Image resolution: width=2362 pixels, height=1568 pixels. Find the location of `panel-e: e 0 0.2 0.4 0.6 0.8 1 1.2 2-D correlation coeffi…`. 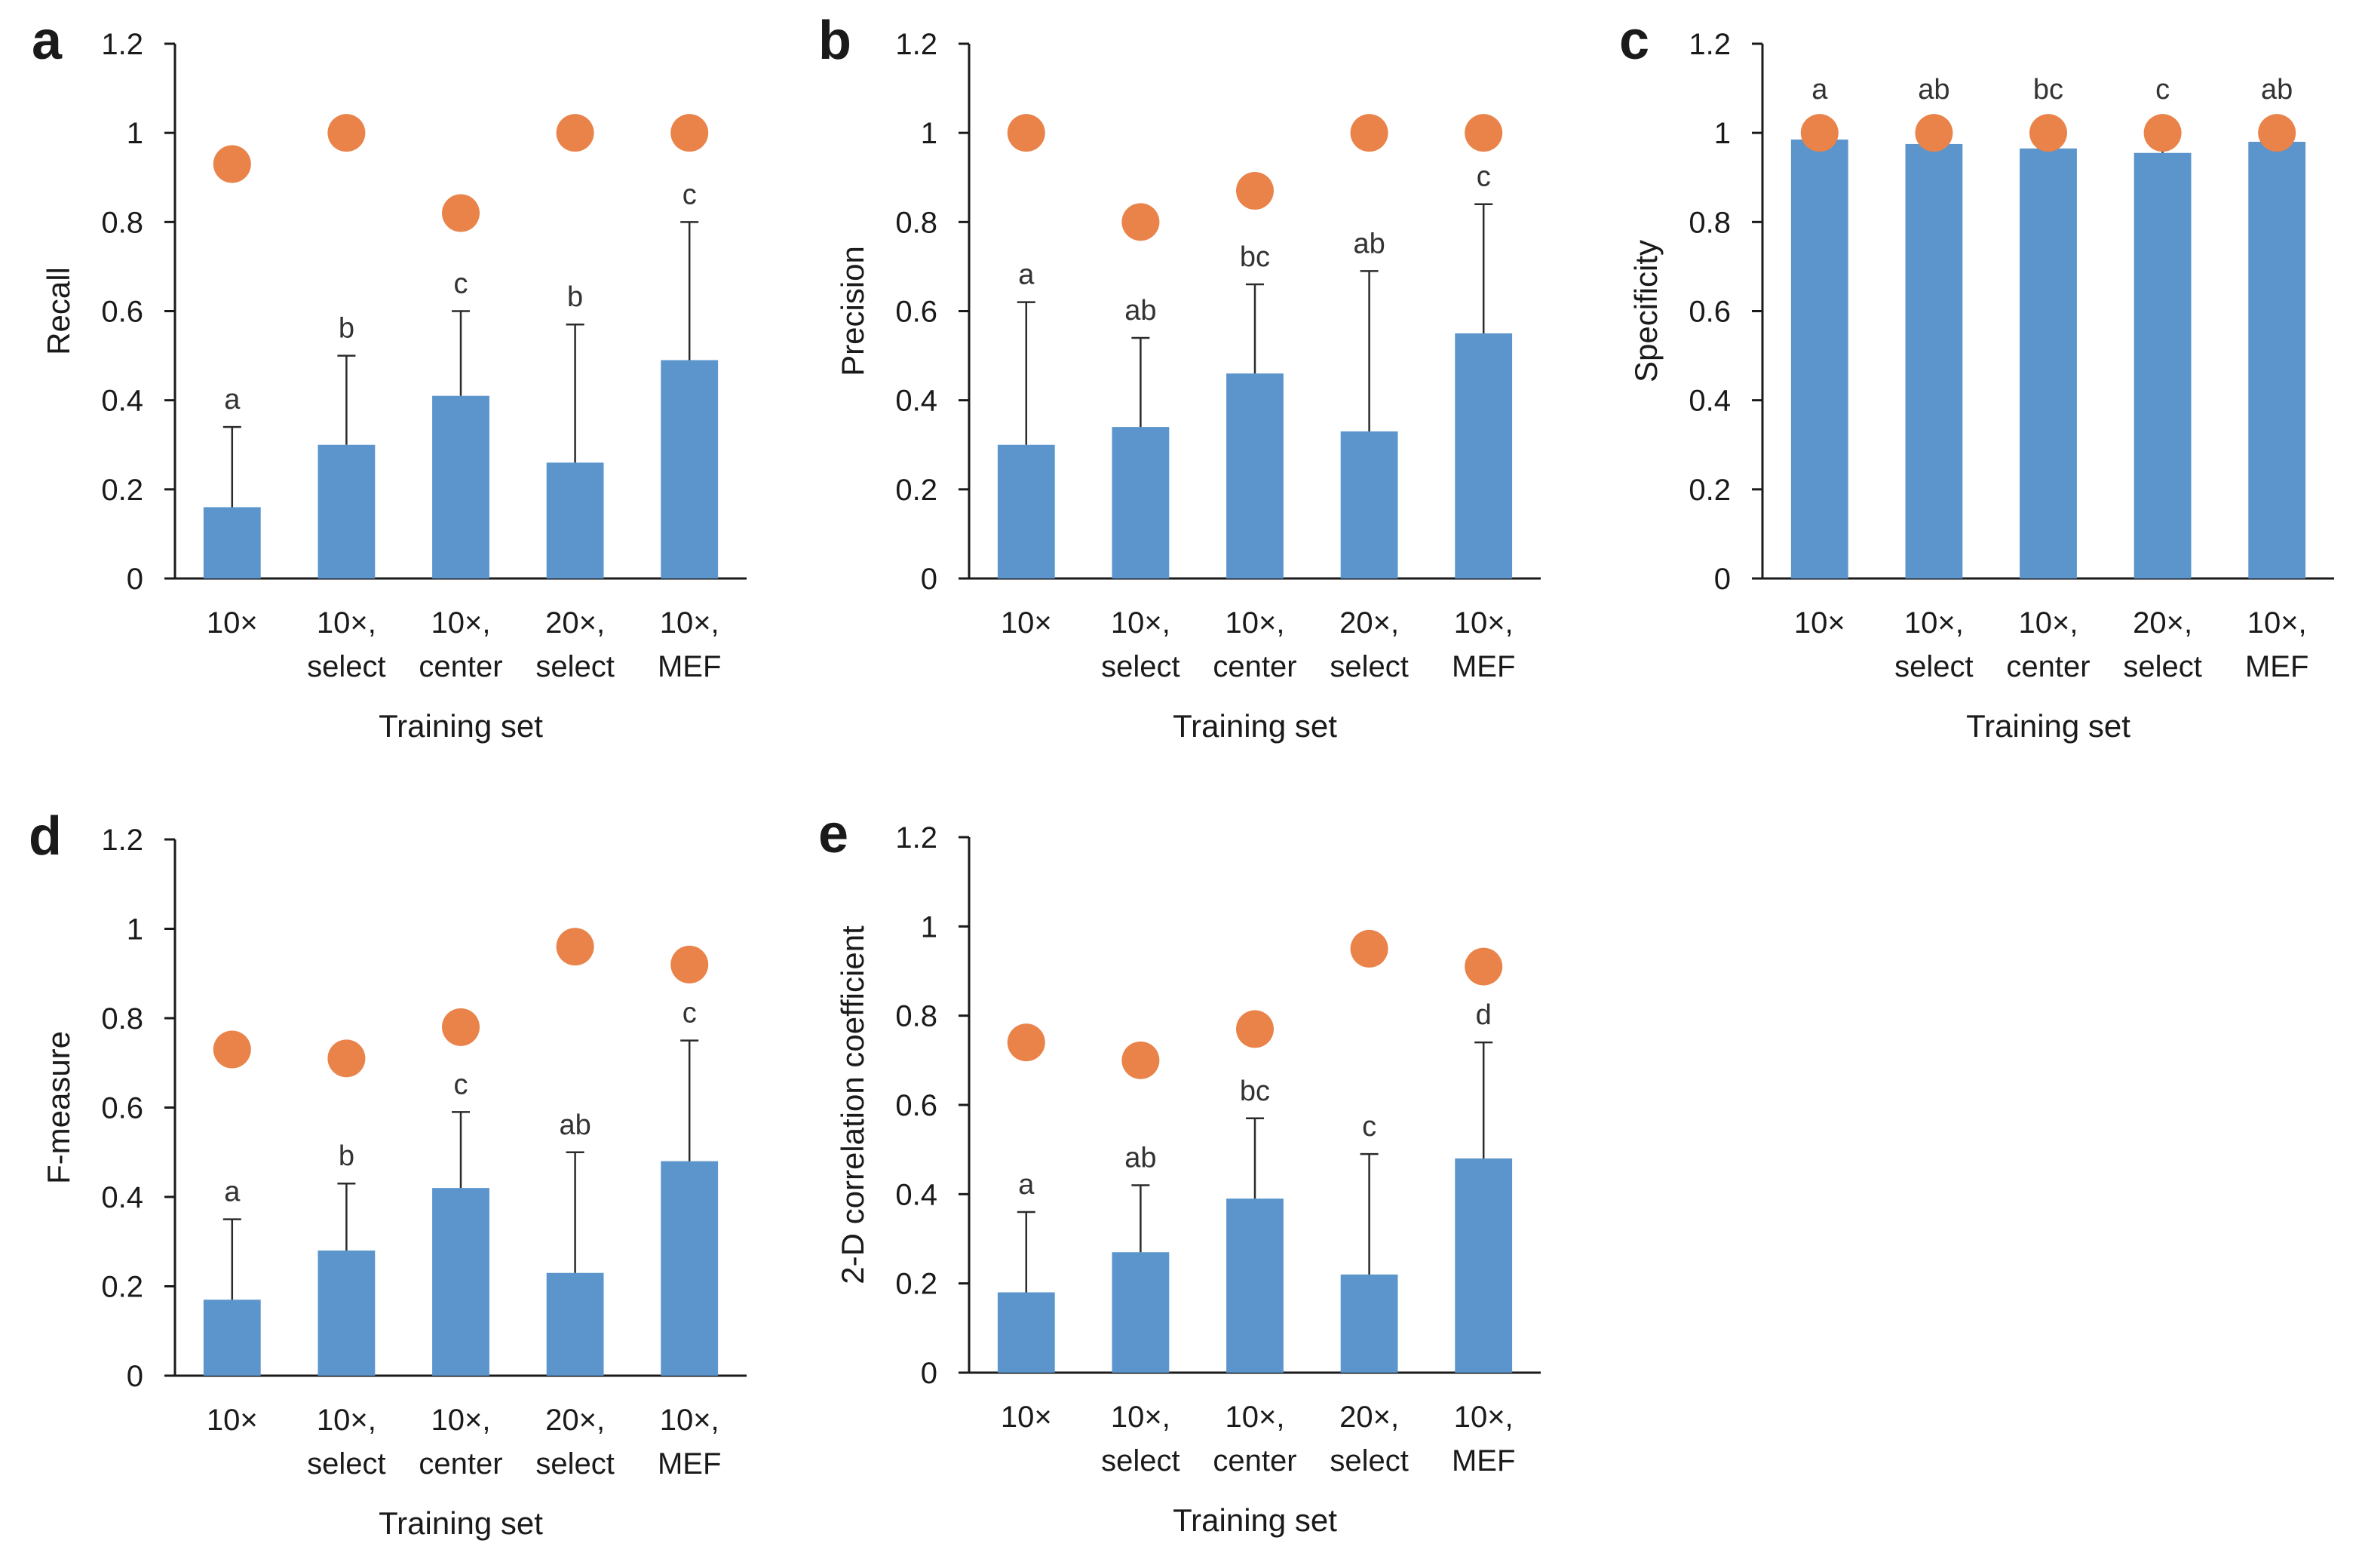

panel-e: e 0 0.2 0.4 0.6 0.8 1 1.2 2-D correlation coeffi… is located at coordinates (1179, 1171).